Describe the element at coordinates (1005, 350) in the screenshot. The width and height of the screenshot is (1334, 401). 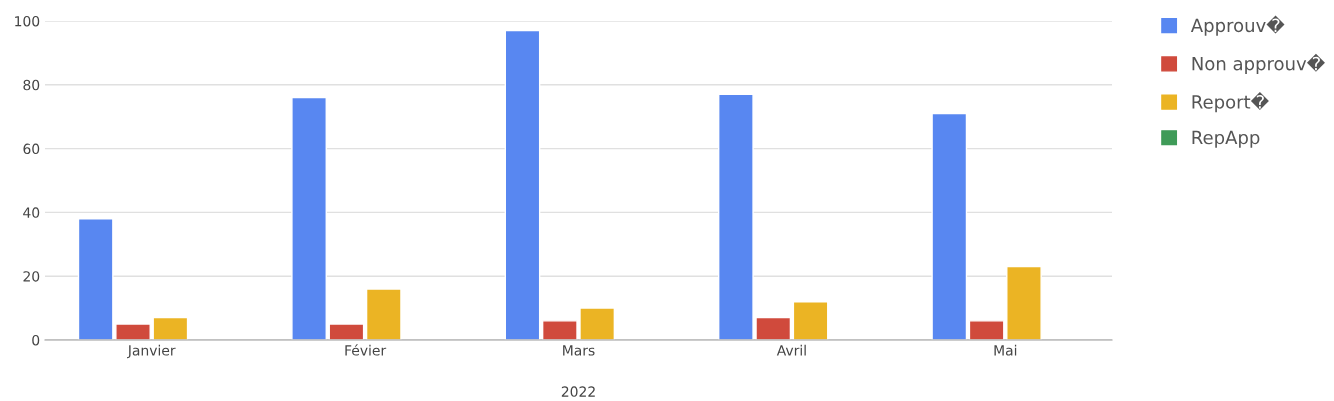
I see `x-tick-label: Mai` at that location.